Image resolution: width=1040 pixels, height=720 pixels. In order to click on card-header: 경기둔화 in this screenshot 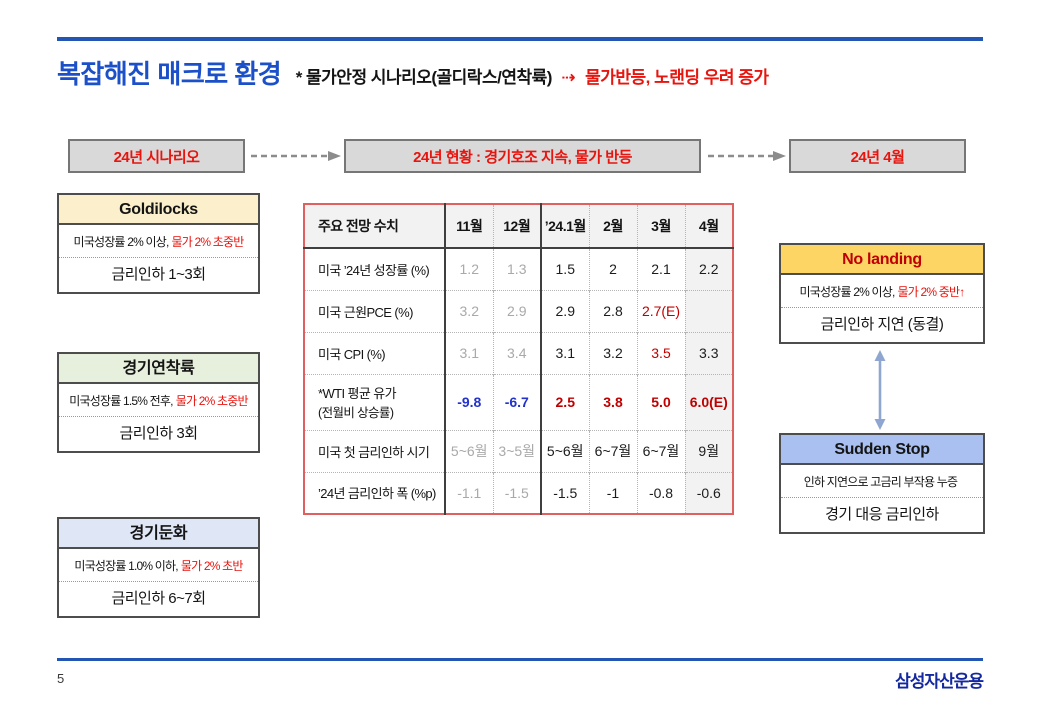, I will do `click(158, 534)`.